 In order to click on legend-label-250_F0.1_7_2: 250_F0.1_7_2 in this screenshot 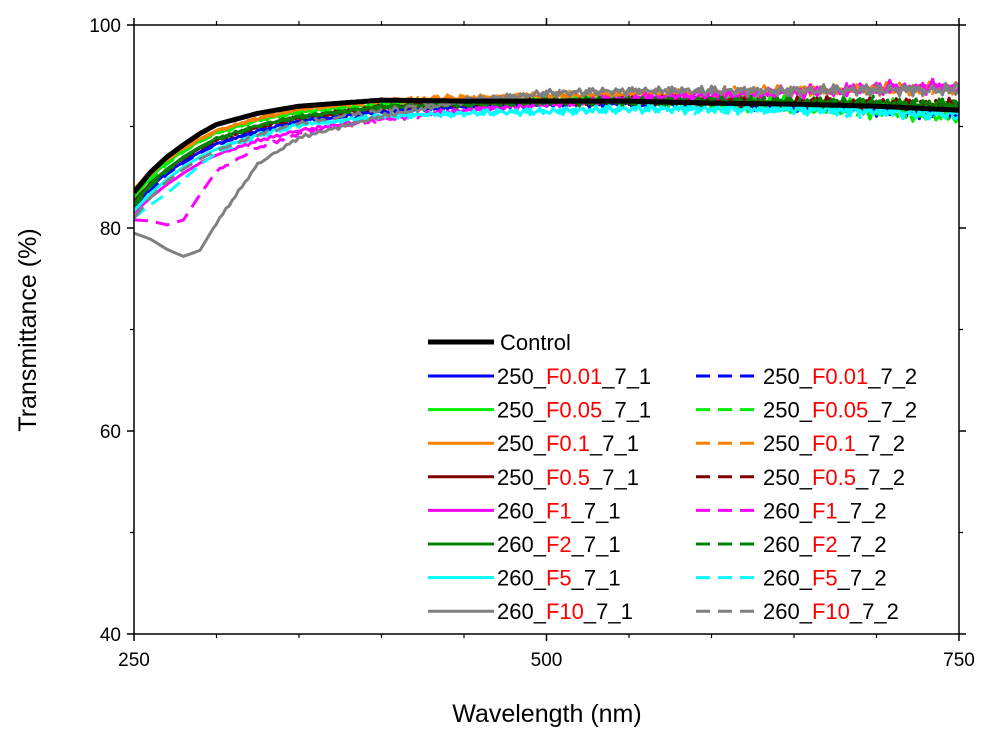, I will do `click(834, 443)`.